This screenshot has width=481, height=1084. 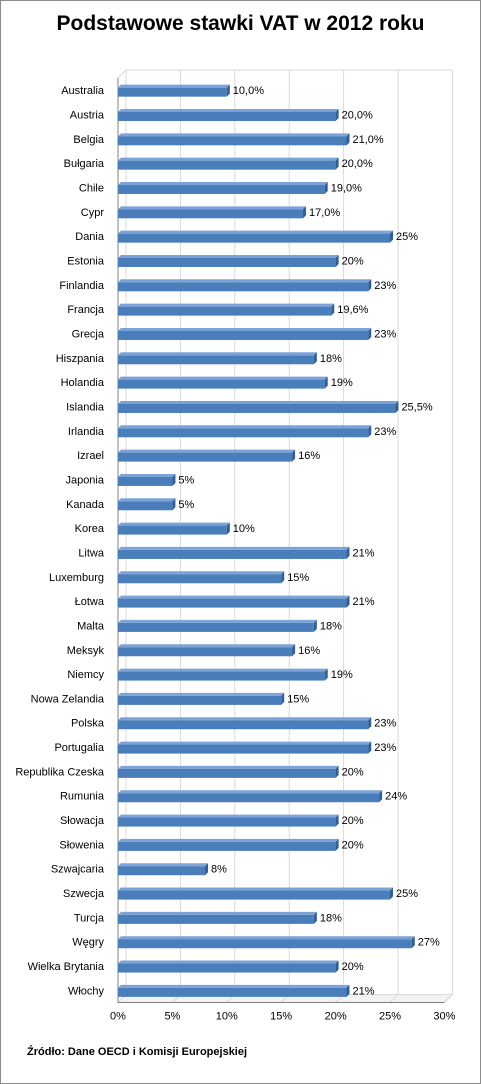 What do you see at coordinates (219, 870) in the screenshot?
I see `data-label: 8%` at bounding box center [219, 870].